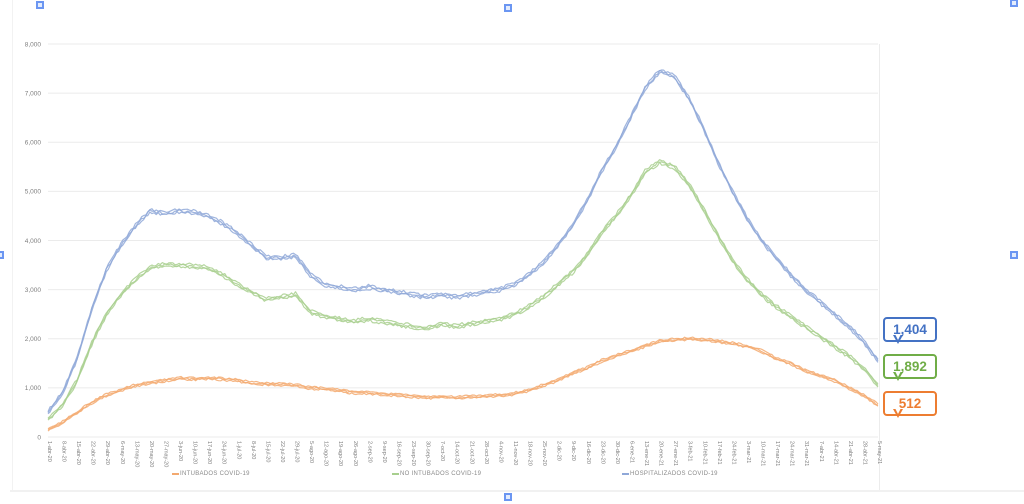 This screenshot has height=504, width=1024. Describe the element at coordinates (617, 452) in the screenshot. I see `x-axis-tick-label: 30-dic-20` at that location.